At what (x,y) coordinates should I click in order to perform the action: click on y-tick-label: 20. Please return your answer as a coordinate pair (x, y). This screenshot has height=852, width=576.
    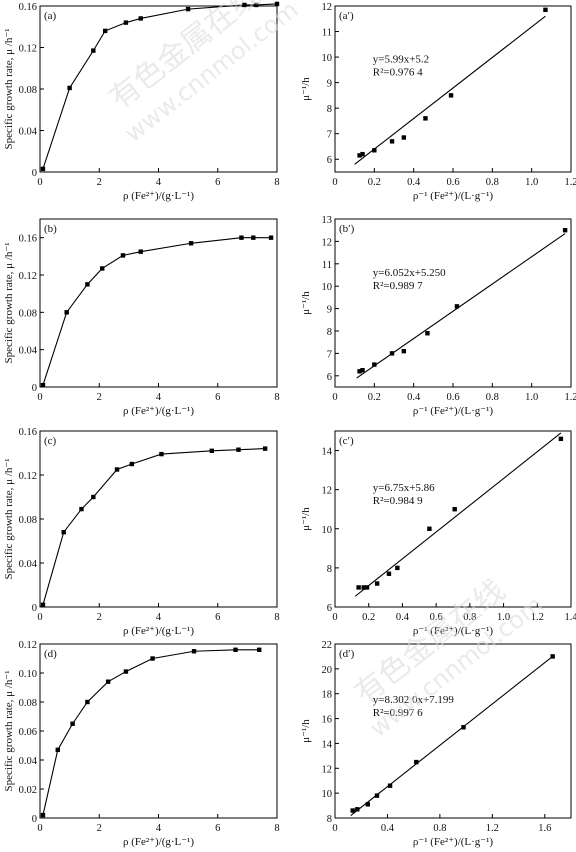
    Looking at the image, I should click on (327, 670).